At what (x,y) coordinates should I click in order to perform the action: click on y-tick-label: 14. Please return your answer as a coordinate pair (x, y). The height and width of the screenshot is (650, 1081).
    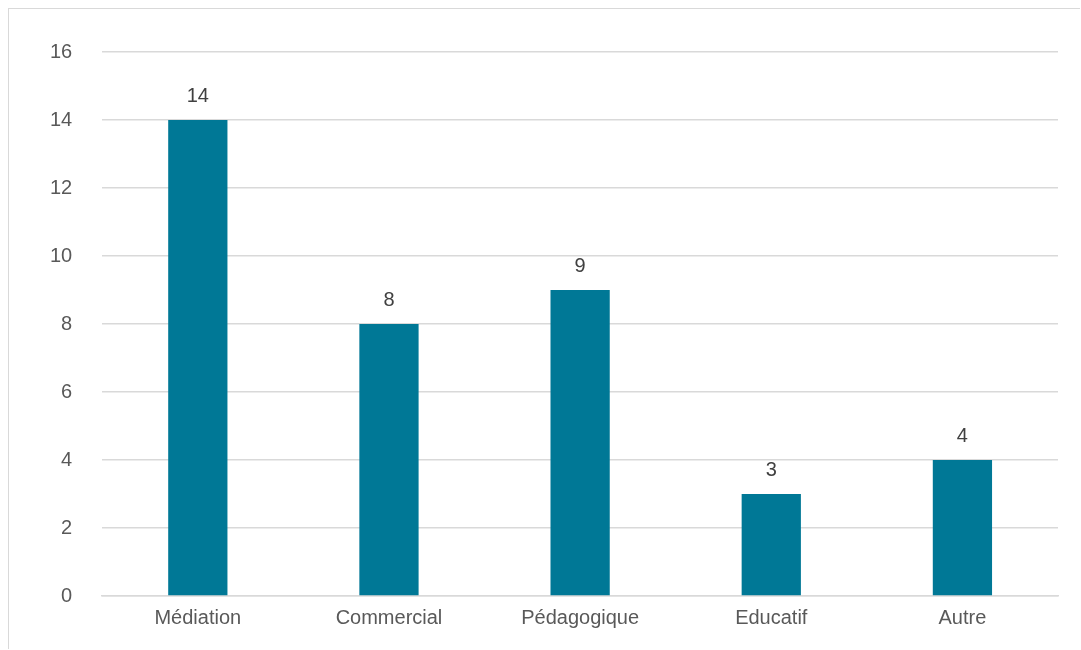
    Looking at the image, I should click on (61, 118).